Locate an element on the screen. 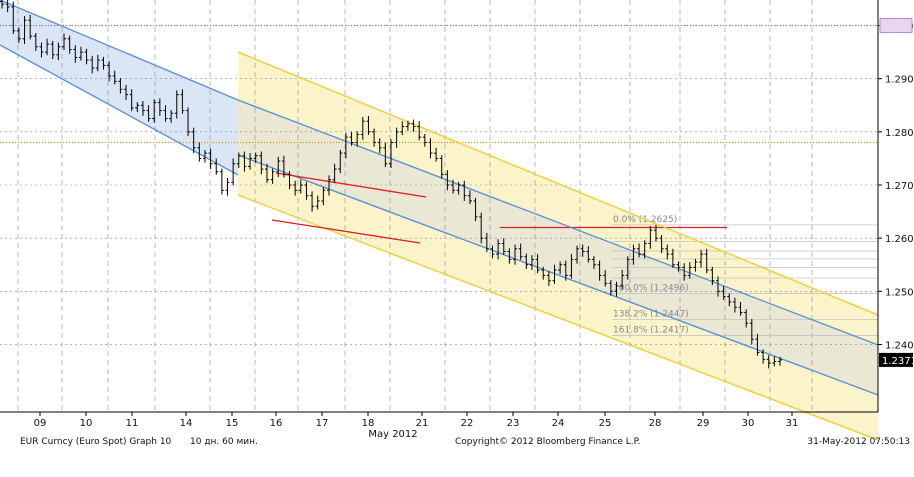  y-tick-label: 1.2400 is located at coordinates (899, 345).